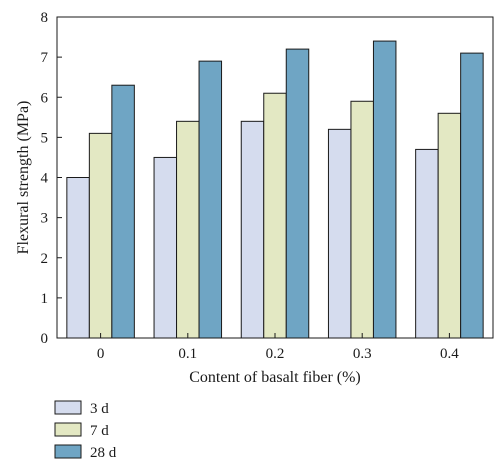  What do you see at coordinates (45, 98) in the screenshot?
I see `y-tick-label: 6` at bounding box center [45, 98].